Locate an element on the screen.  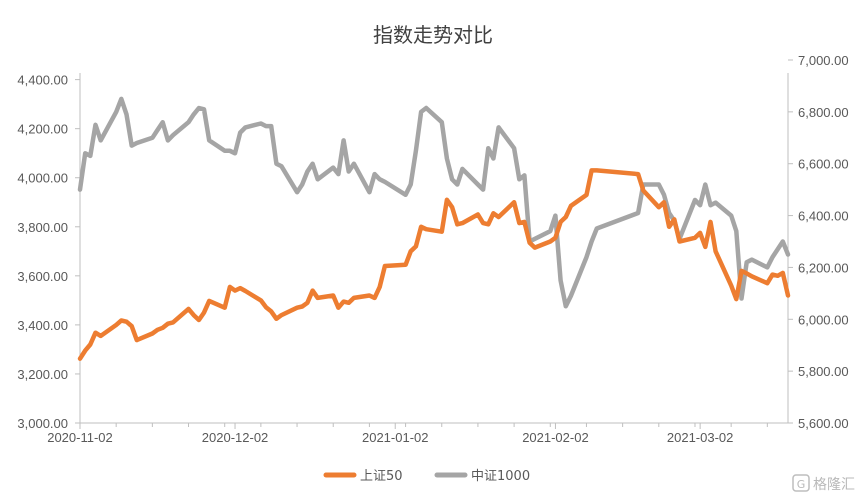
legend-label-csi1000: 中证1000 is located at coordinates (500, 476).